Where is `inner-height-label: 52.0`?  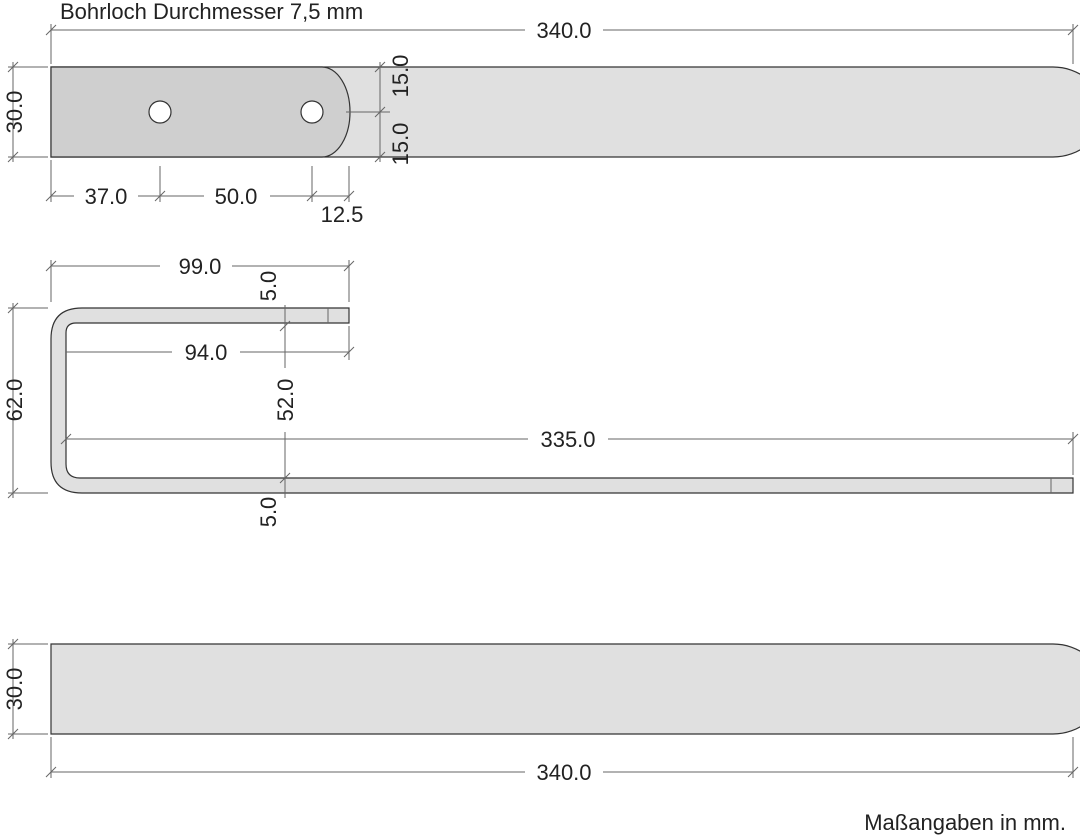 inner-height-label: 52.0 is located at coordinates (285, 400).